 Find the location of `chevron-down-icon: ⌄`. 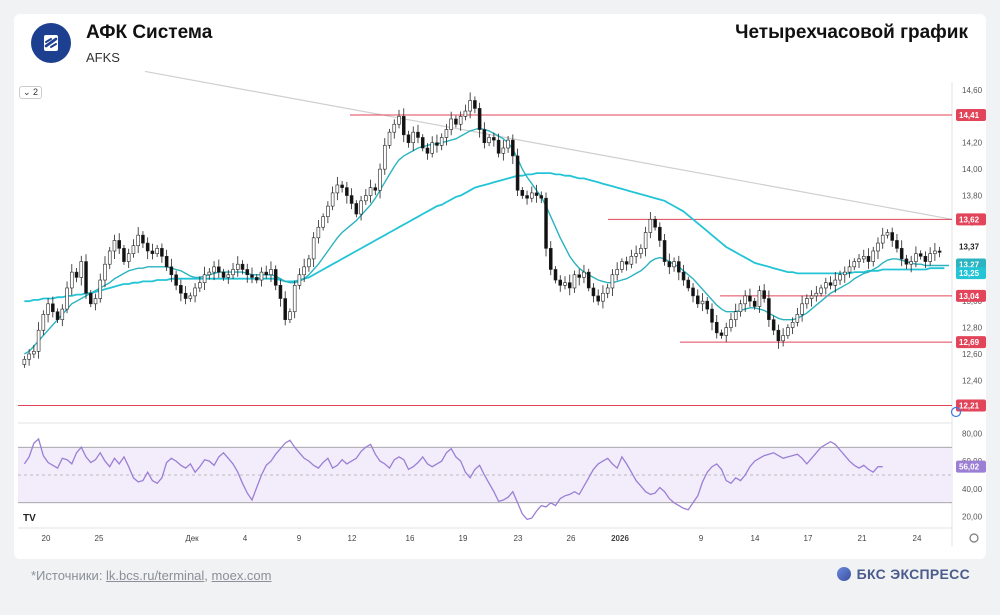

chevron-down-icon: ⌄ is located at coordinates (28, 92).